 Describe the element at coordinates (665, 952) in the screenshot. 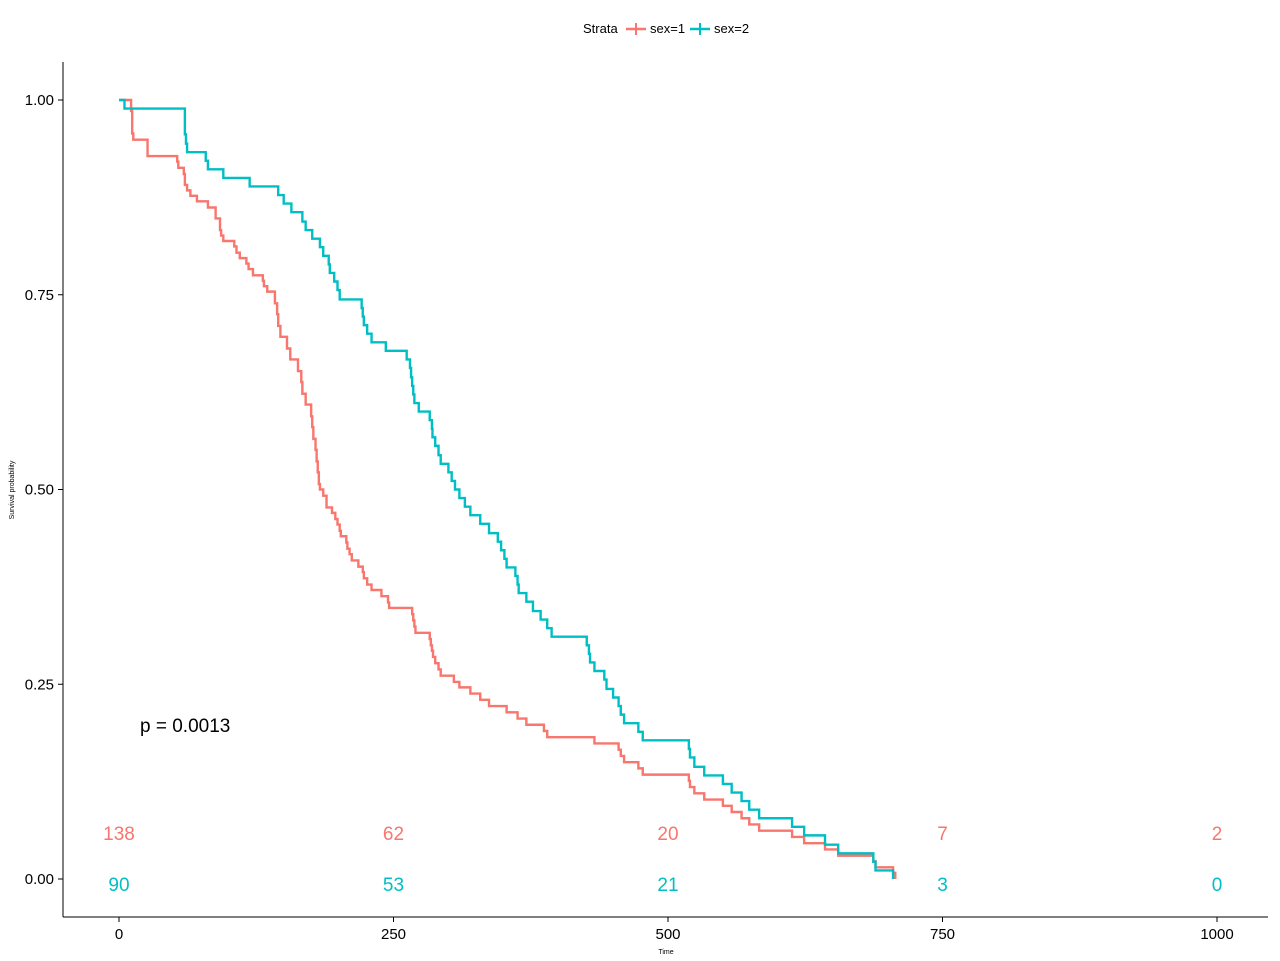

I see `x-axis-title: Time` at that location.